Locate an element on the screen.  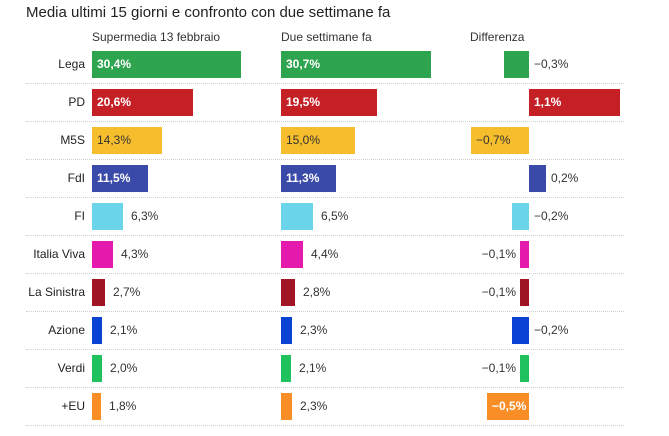
category-label: La Sinistra is located at coordinates (56, 292).